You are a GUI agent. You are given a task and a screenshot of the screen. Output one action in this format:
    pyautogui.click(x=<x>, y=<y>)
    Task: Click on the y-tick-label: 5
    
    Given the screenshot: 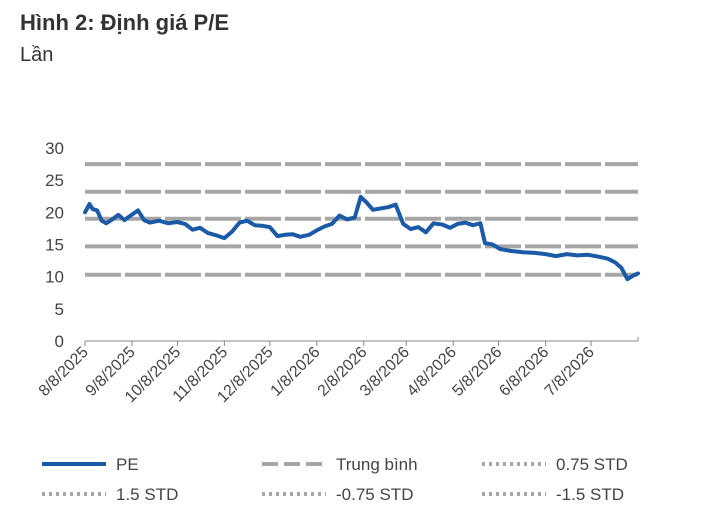 What is the action you would take?
    pyautogui.click(x=59, y=309)
    